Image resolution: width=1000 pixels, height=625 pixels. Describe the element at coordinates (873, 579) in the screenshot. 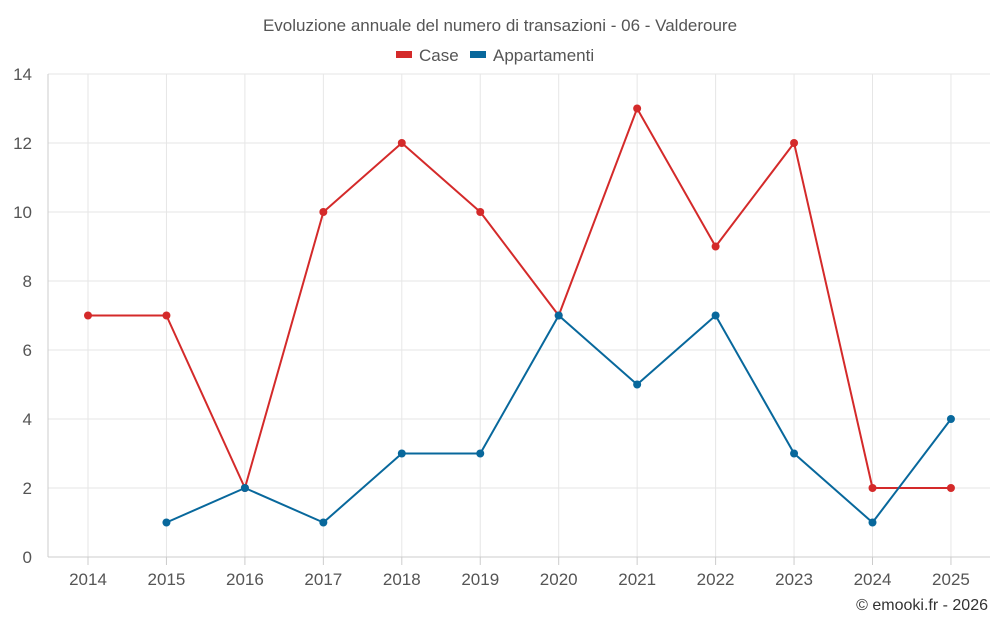

I see `x-tick-label: 2024` at that location.